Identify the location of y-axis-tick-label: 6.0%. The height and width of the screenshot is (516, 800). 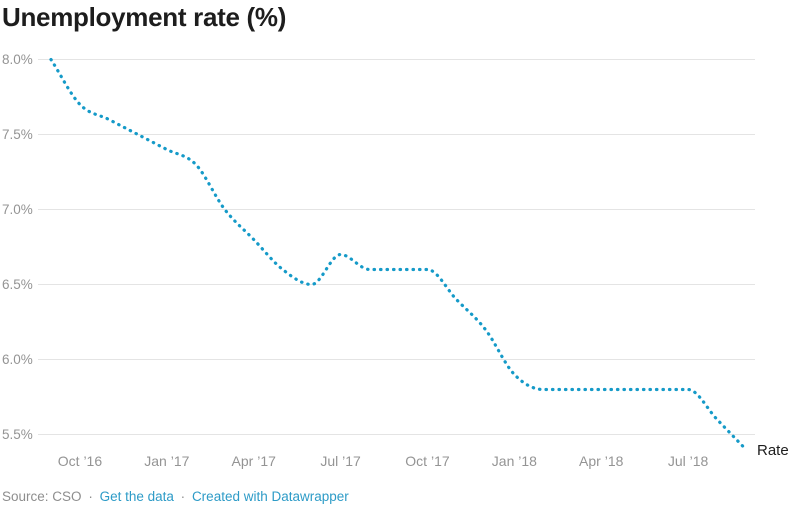
(17, 359).